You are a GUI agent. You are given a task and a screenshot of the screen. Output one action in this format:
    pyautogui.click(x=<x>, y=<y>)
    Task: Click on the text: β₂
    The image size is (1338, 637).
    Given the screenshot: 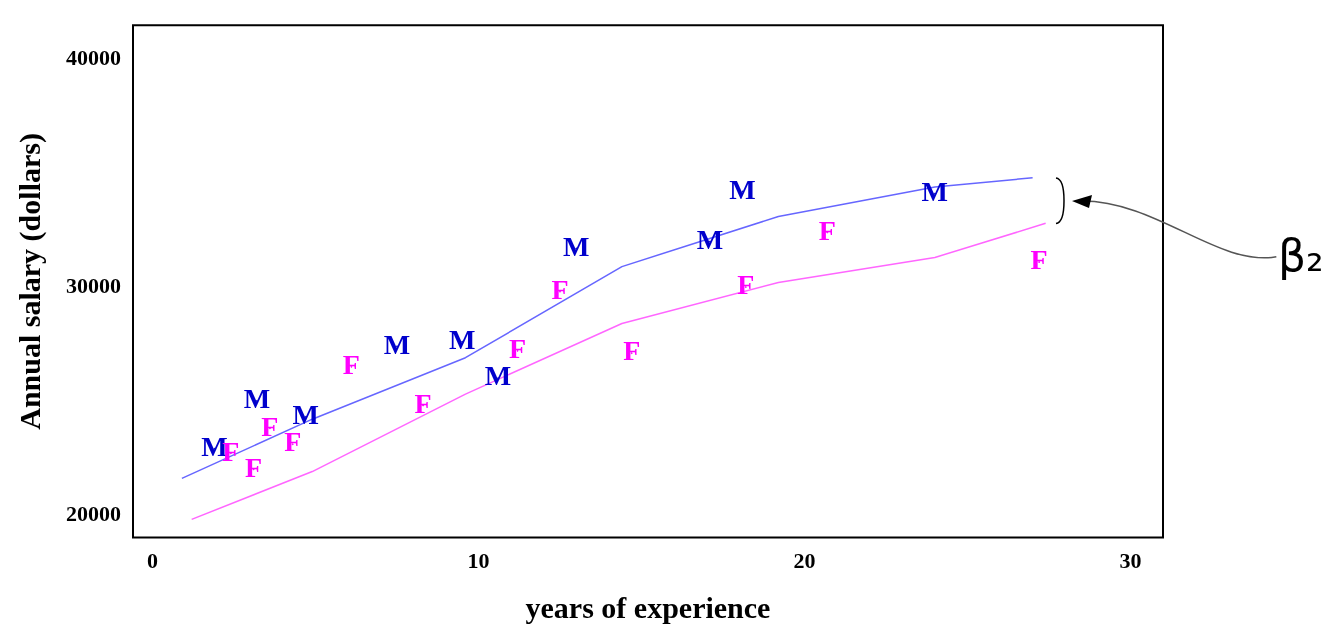 What is the action you would take?
    pyautogui.click(x=1301, y=256)
    